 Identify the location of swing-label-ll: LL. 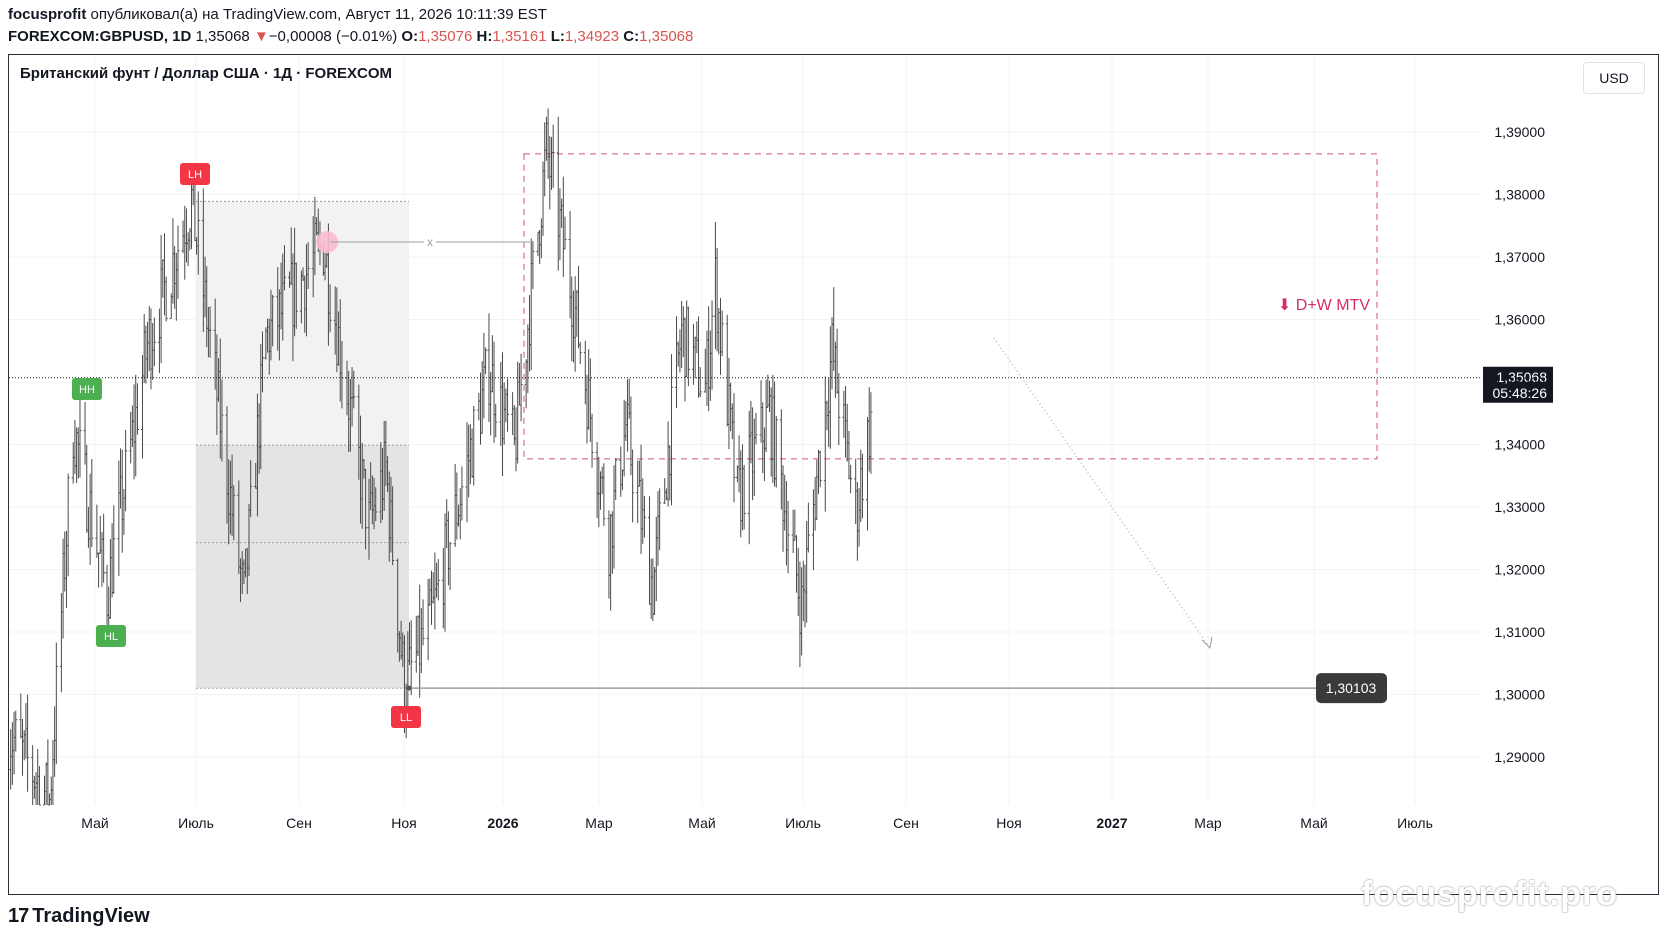
(406, 718).